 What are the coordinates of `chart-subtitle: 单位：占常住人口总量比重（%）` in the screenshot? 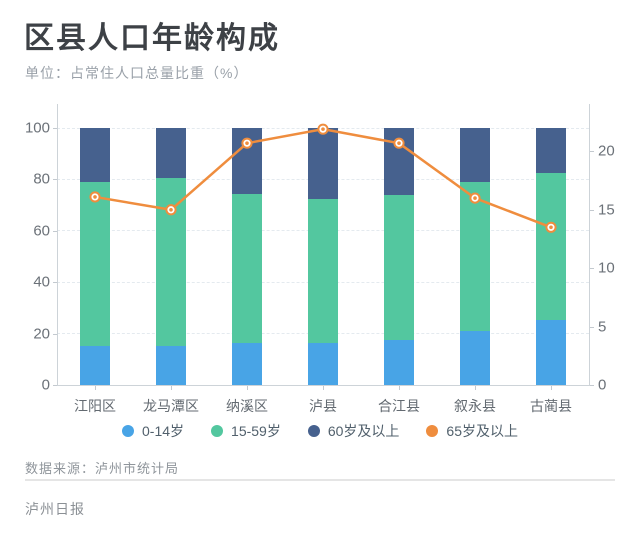 It's located at (137, 73).